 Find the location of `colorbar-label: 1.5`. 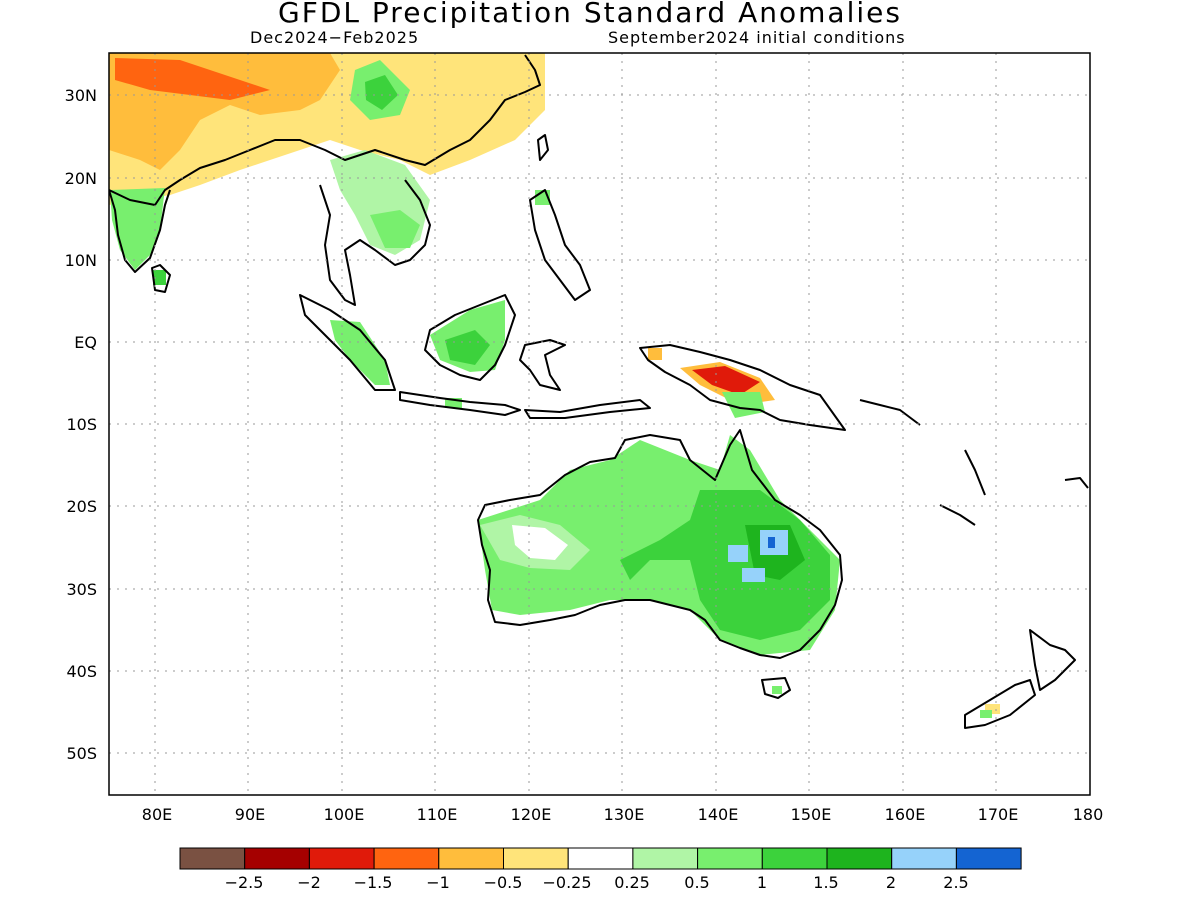

colorbar-label: 1.5 is located at coordinates (825, 882).